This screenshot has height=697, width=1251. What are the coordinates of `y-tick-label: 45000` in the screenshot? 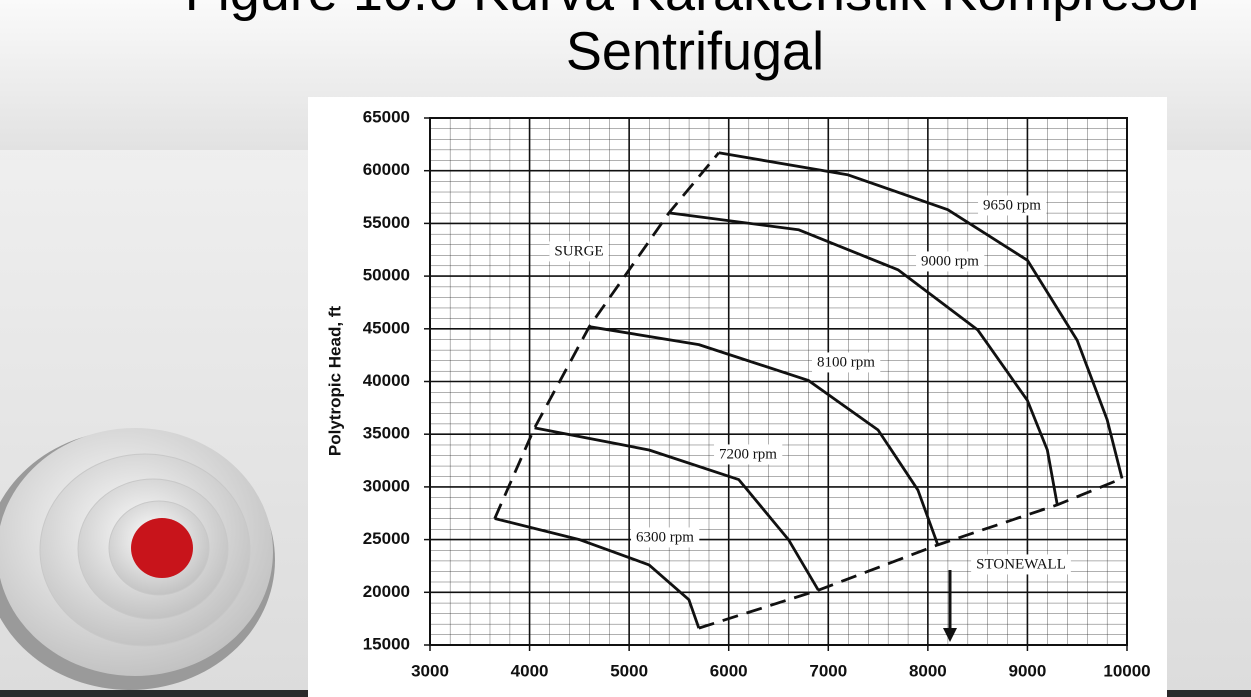 It's located at (386, 327).